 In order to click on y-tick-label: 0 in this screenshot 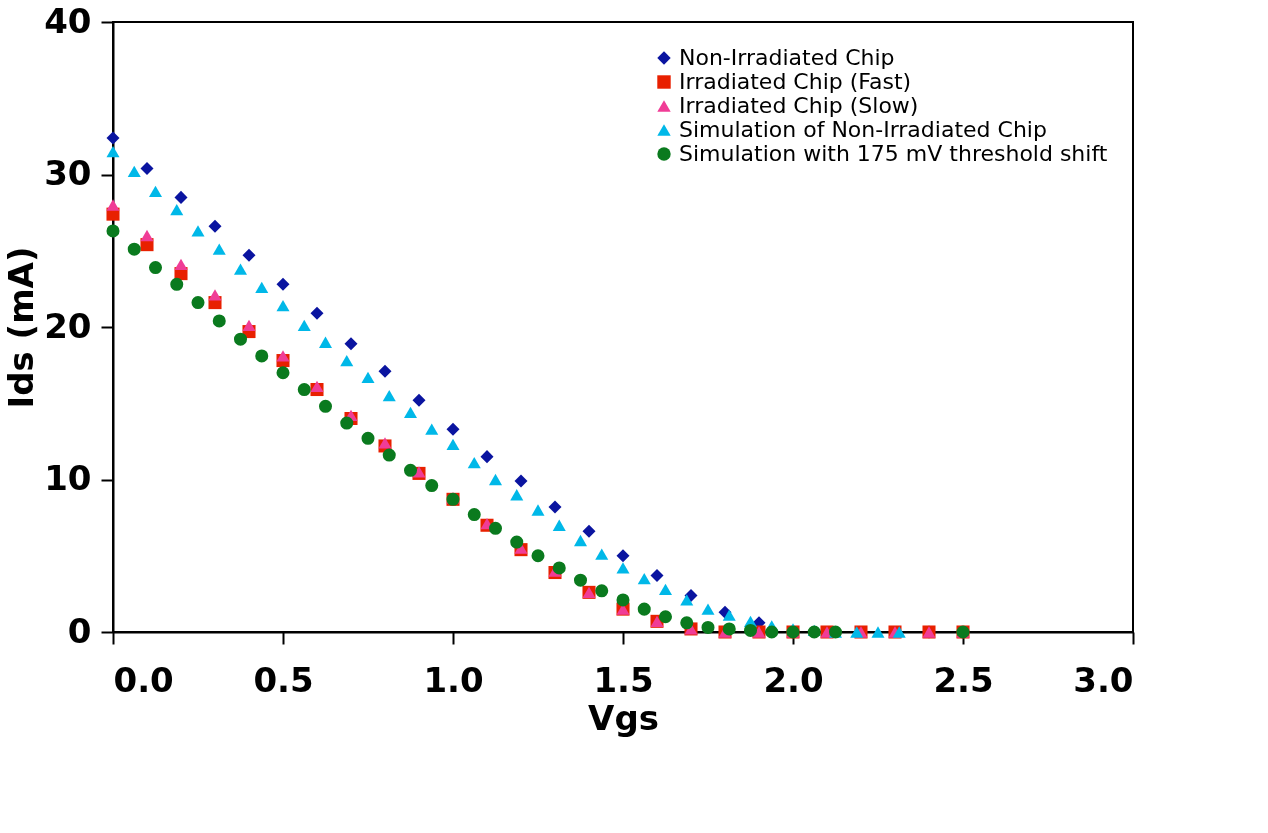, I will do `click(79, 630)`.